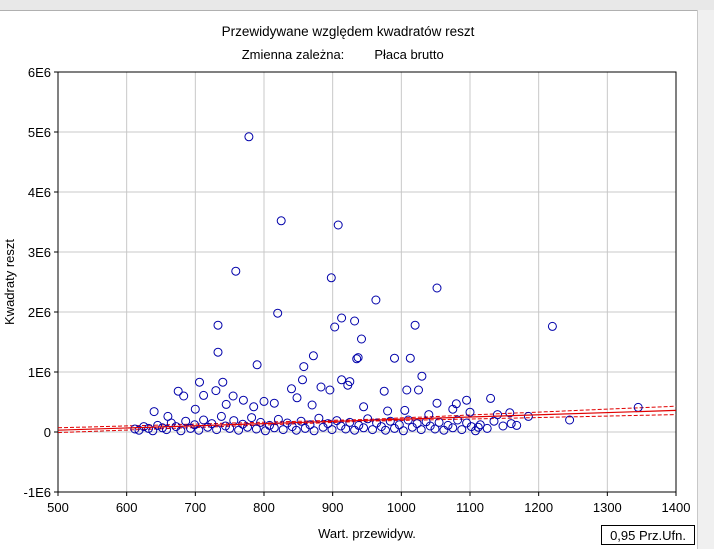 The height and width of the screenshot is (549, 714). What do you see at coordinates (648, 535) in the screenshot?
I see `confidence-legend: 0,95 Prz.Ufn.` at bounding box center [648, 535].